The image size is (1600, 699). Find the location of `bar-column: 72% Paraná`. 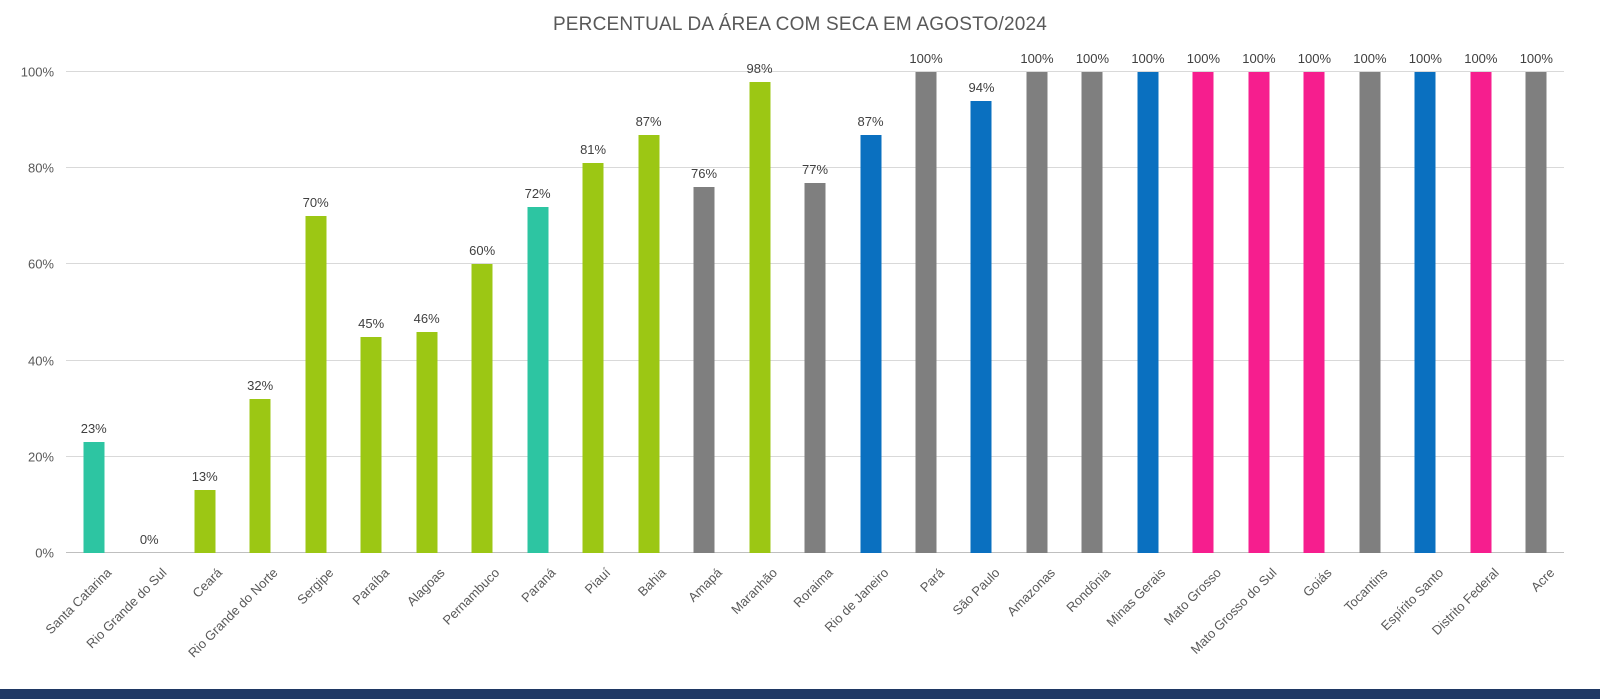

bar-column: 72% Paraná is located at coordinates (537, 339).